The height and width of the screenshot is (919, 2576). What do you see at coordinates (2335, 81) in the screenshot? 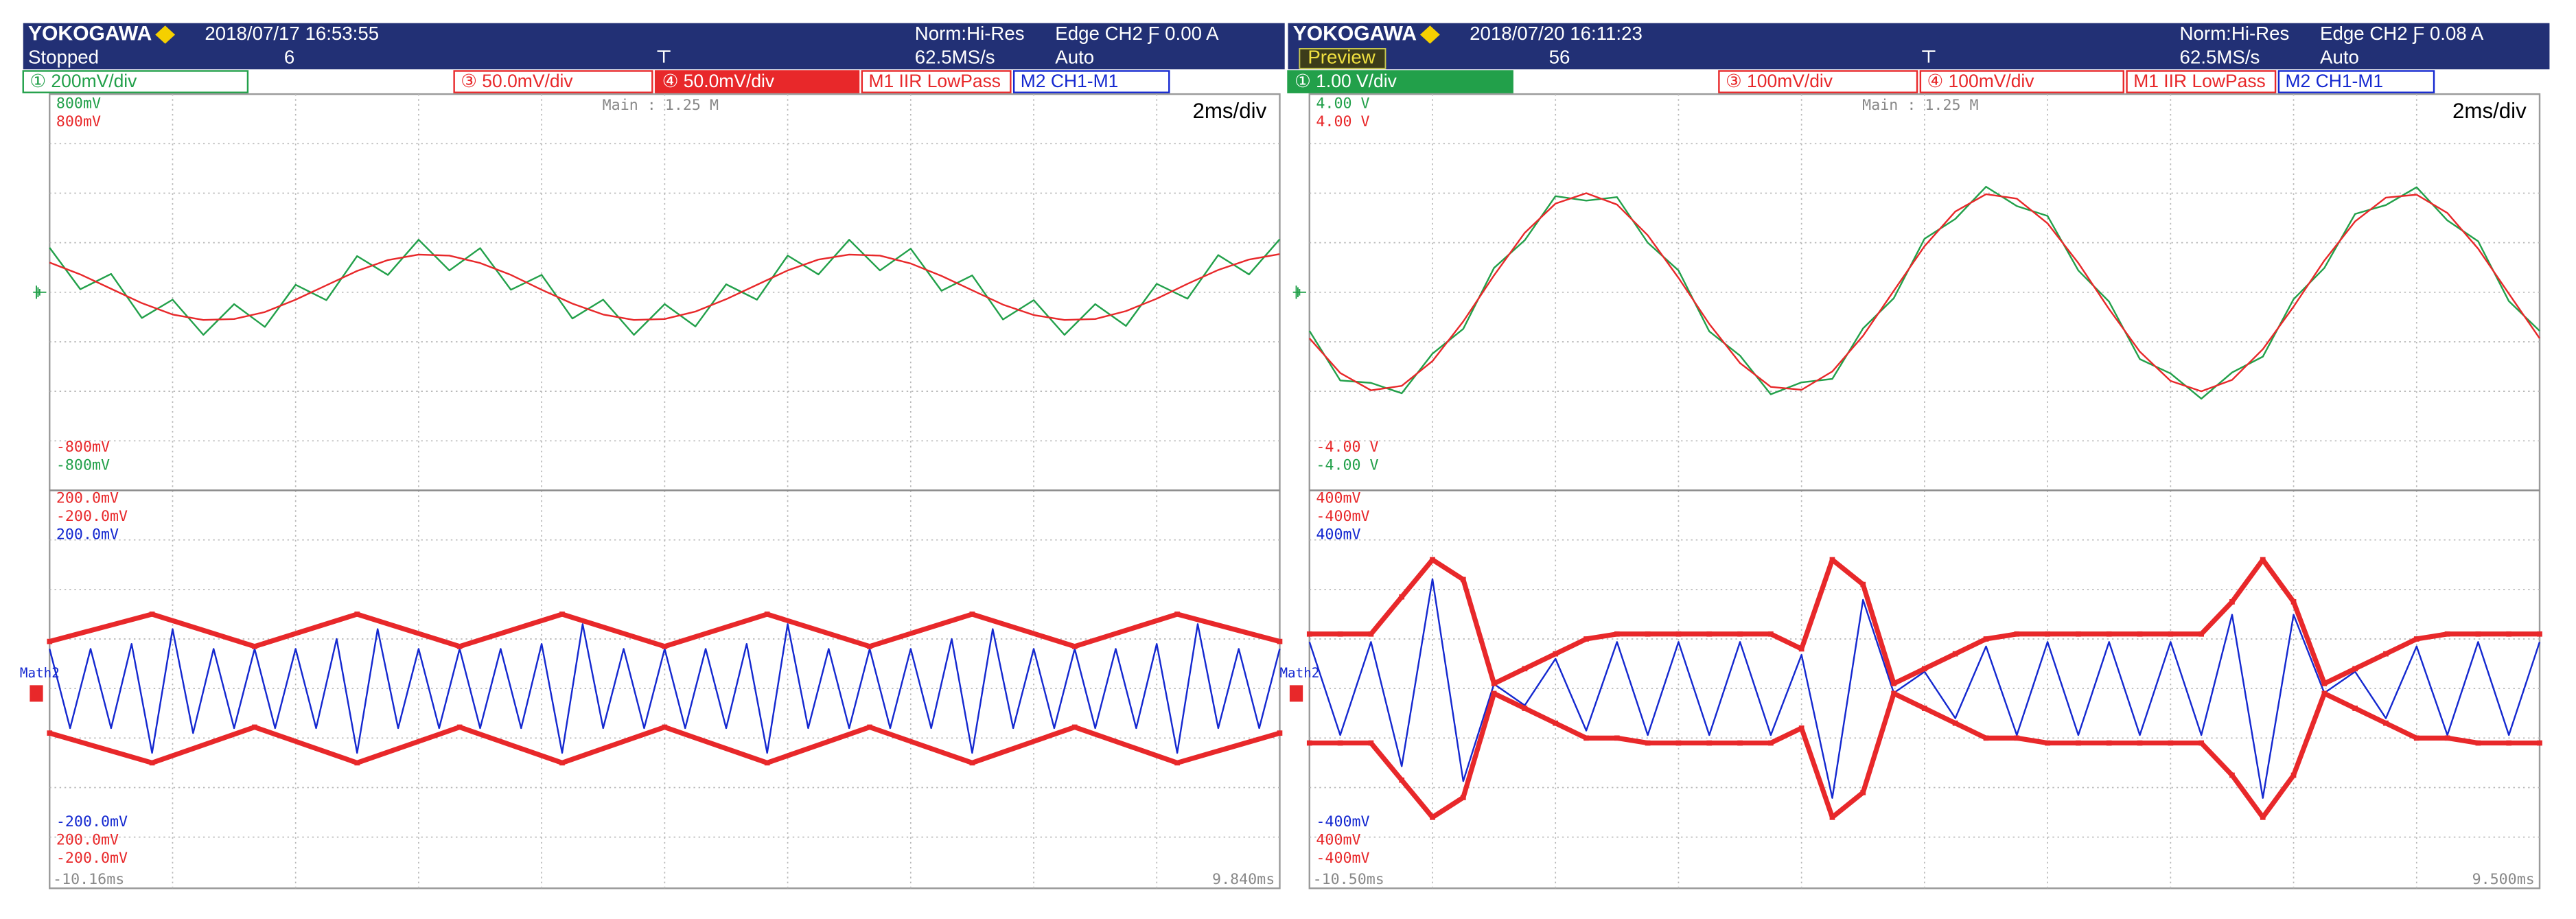
I see `channel-label: M2 CH1-M1` at bounding box center [2335, 81].